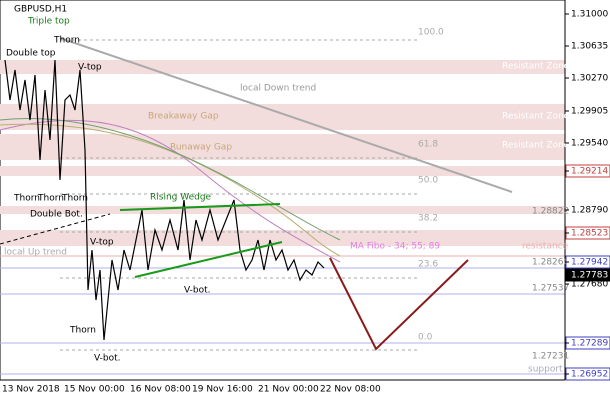 The image size is (610, 400). I want to click on fibo-label: 23.6, so click(428, 265).